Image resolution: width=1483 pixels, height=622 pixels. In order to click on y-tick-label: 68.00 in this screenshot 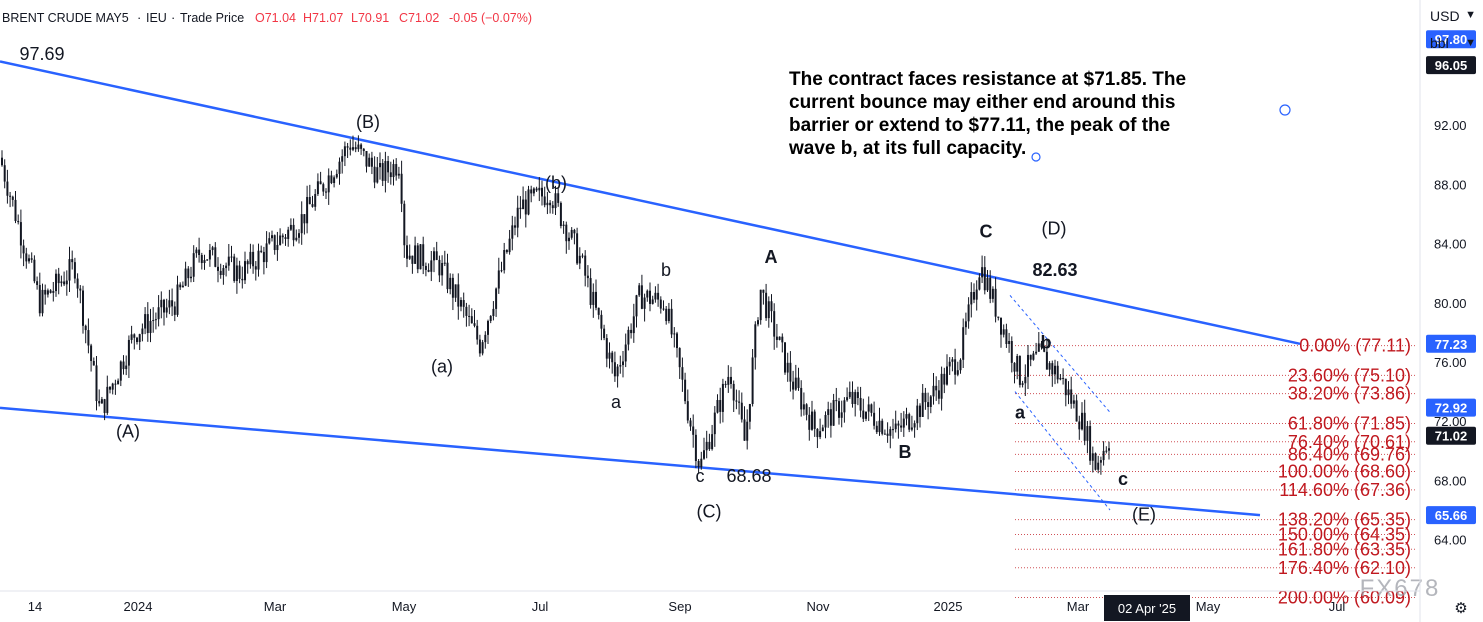, I will do `click(1450, 480)`.